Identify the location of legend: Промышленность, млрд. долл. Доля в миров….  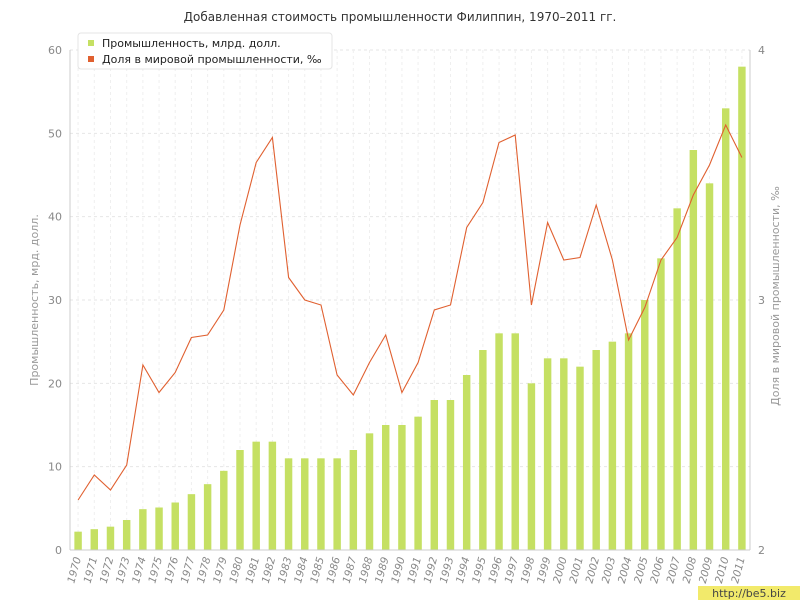
(205, 51).